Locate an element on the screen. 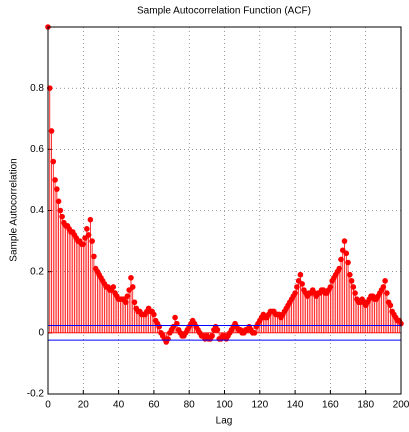  y-tick-label: 0.2 is located at coordinates (37, 271).